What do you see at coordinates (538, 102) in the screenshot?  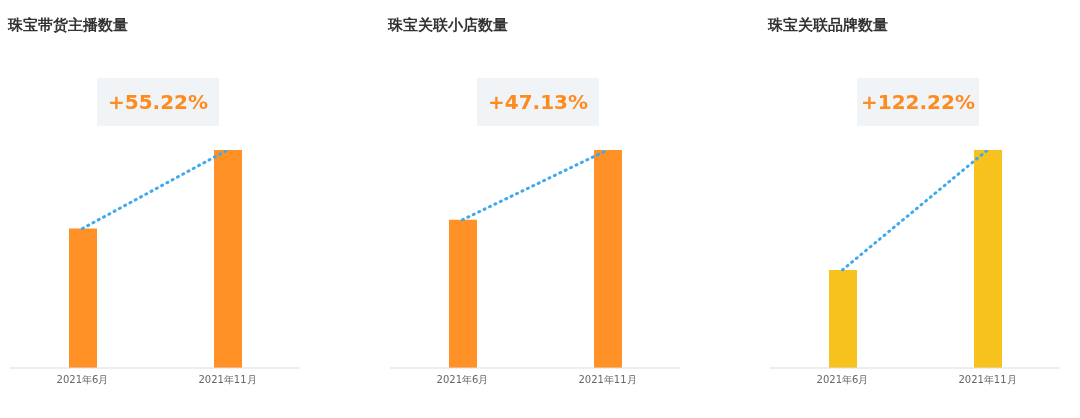 I see `text: +47.13%` at bounding box center [538, 102].